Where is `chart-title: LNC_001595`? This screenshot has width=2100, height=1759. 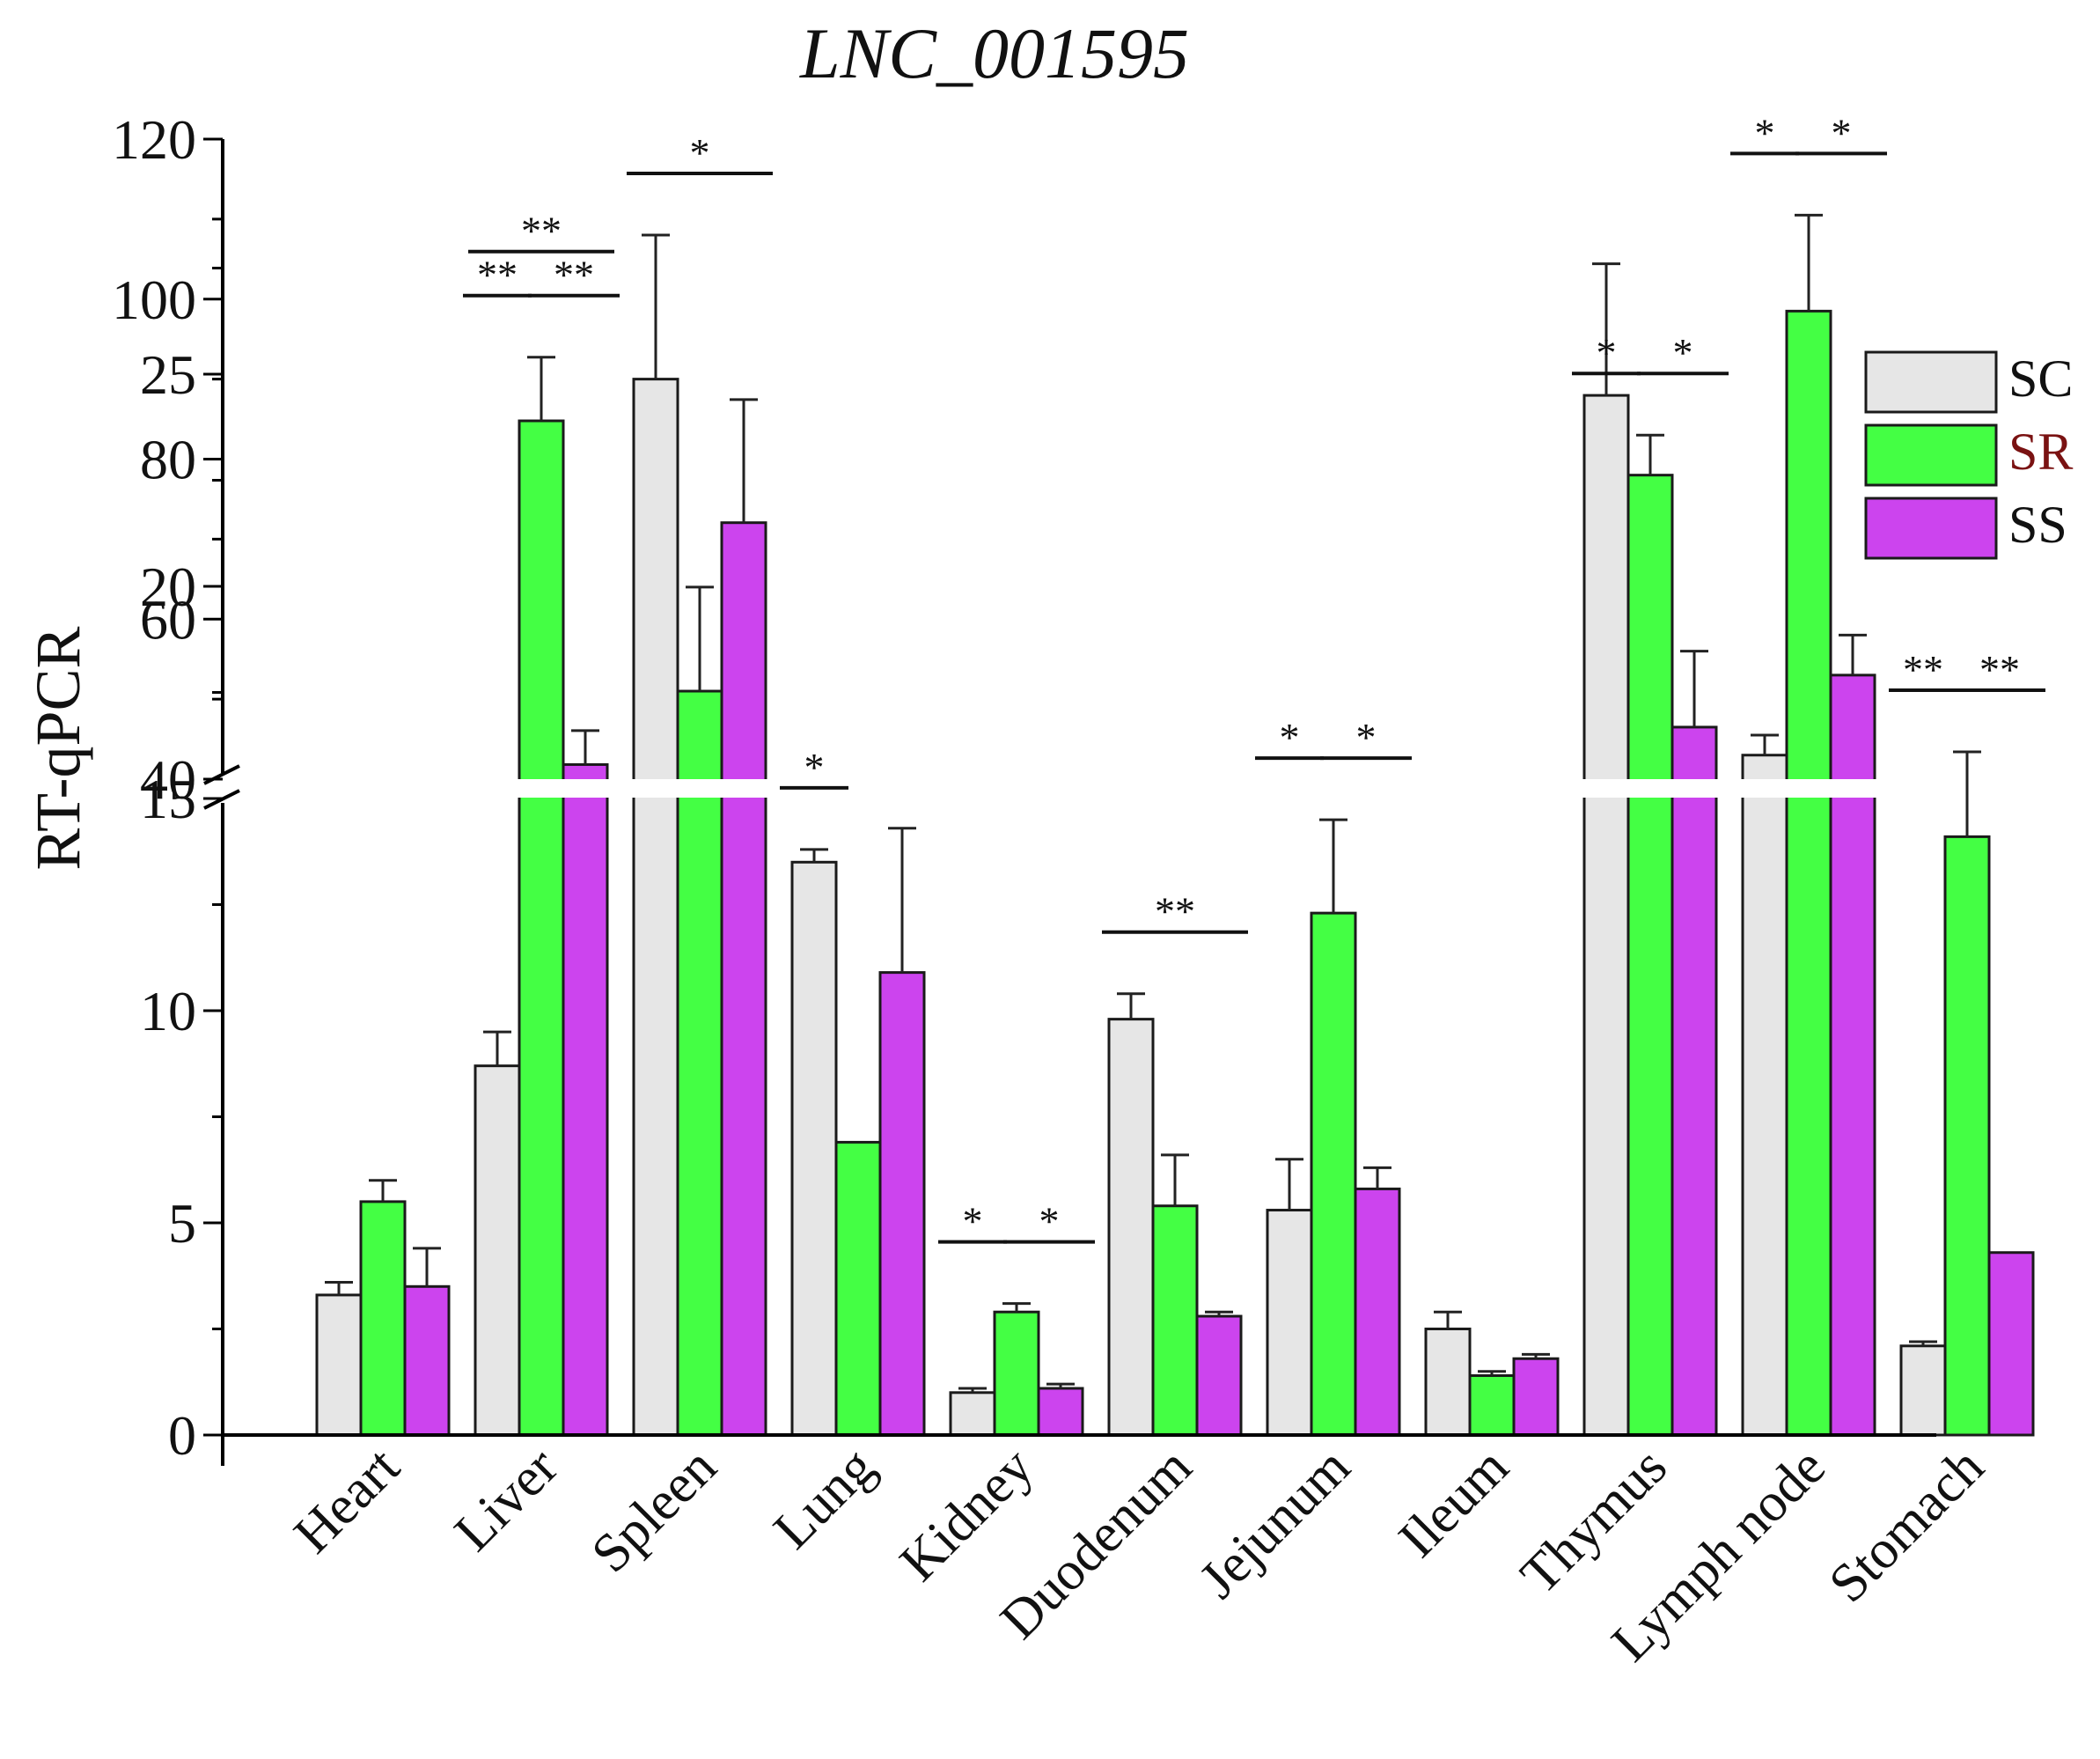
chart-title: LNC_001595 is located at coordinates (994, 53).